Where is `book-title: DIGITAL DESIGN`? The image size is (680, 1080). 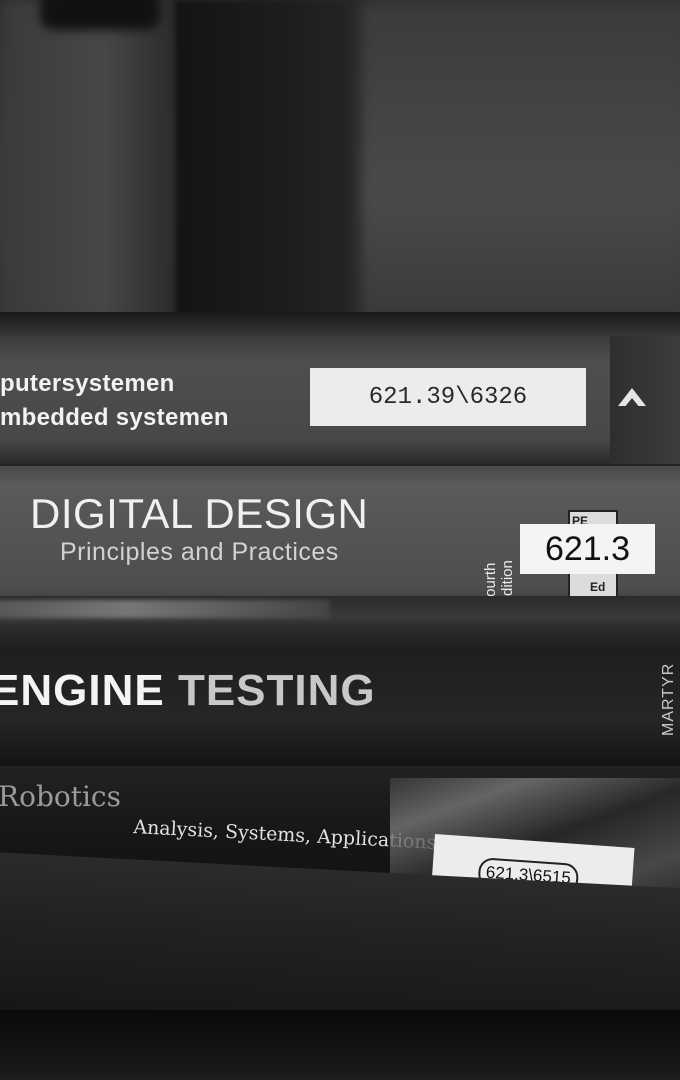
book-title: DIGITAL DESIGN is located at coordinates (199, 513).